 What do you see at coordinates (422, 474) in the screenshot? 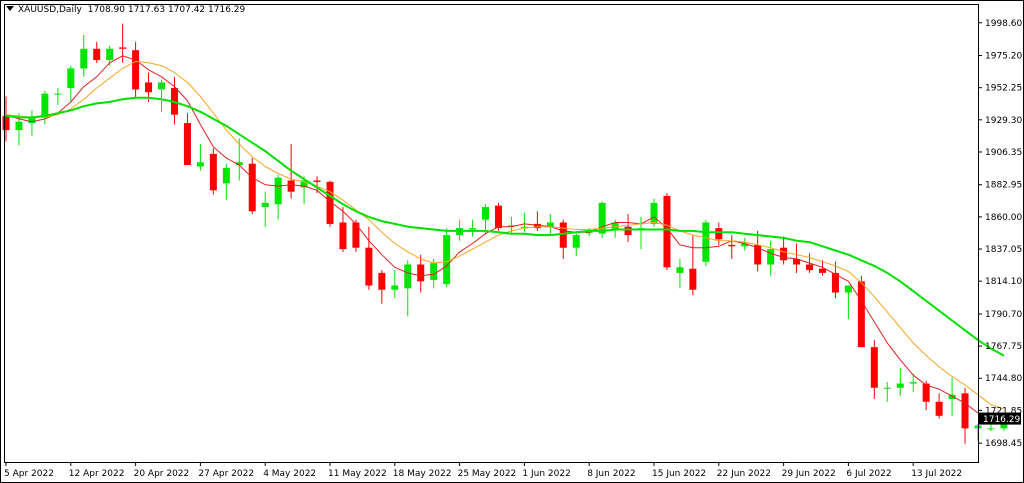
I see `x-tick-label: 18 May 2022` at bounding box center [422, 474].